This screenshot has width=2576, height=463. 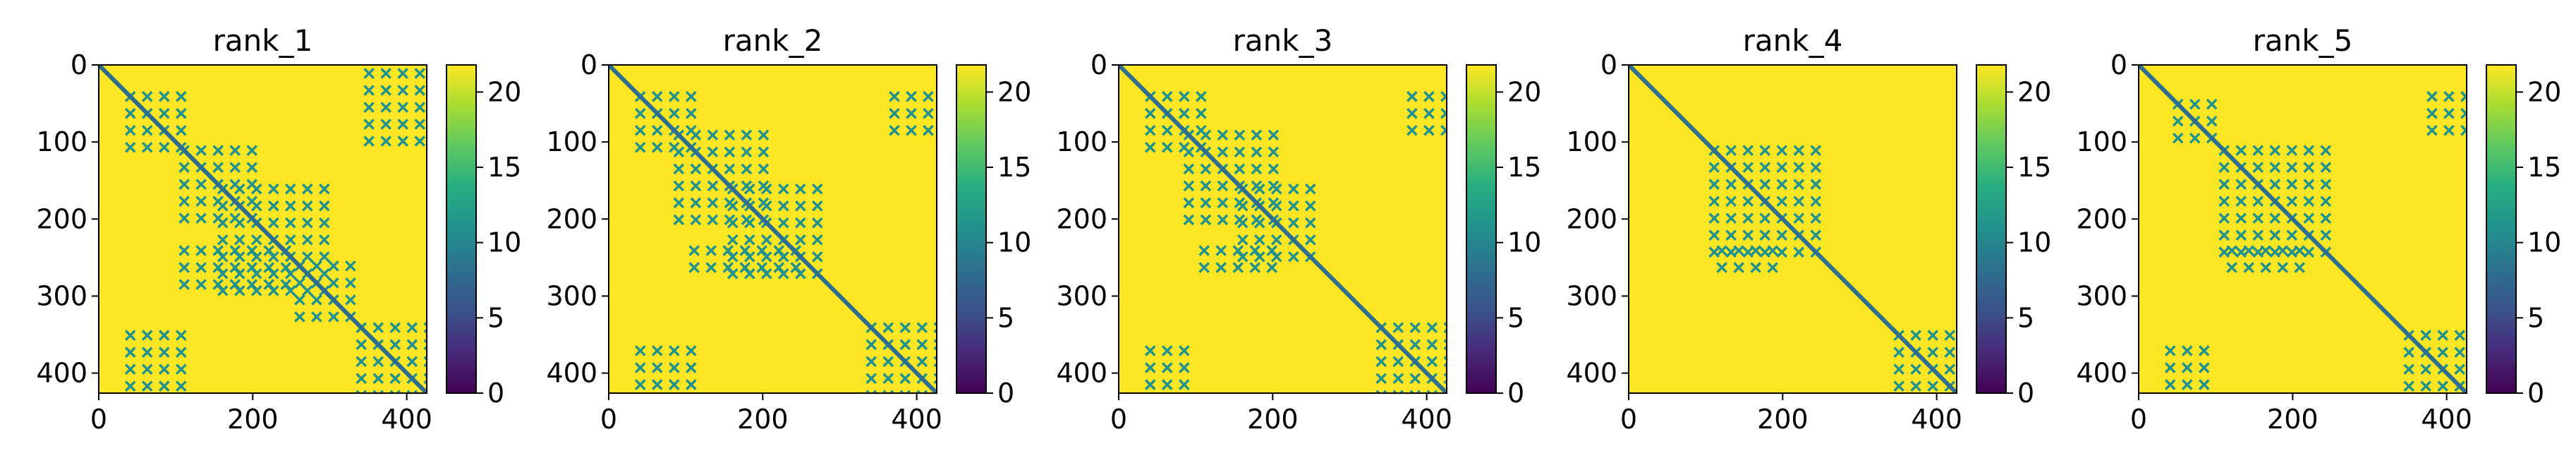 I want to click on x-tick-label: 400, so click(x=1936, y=419).